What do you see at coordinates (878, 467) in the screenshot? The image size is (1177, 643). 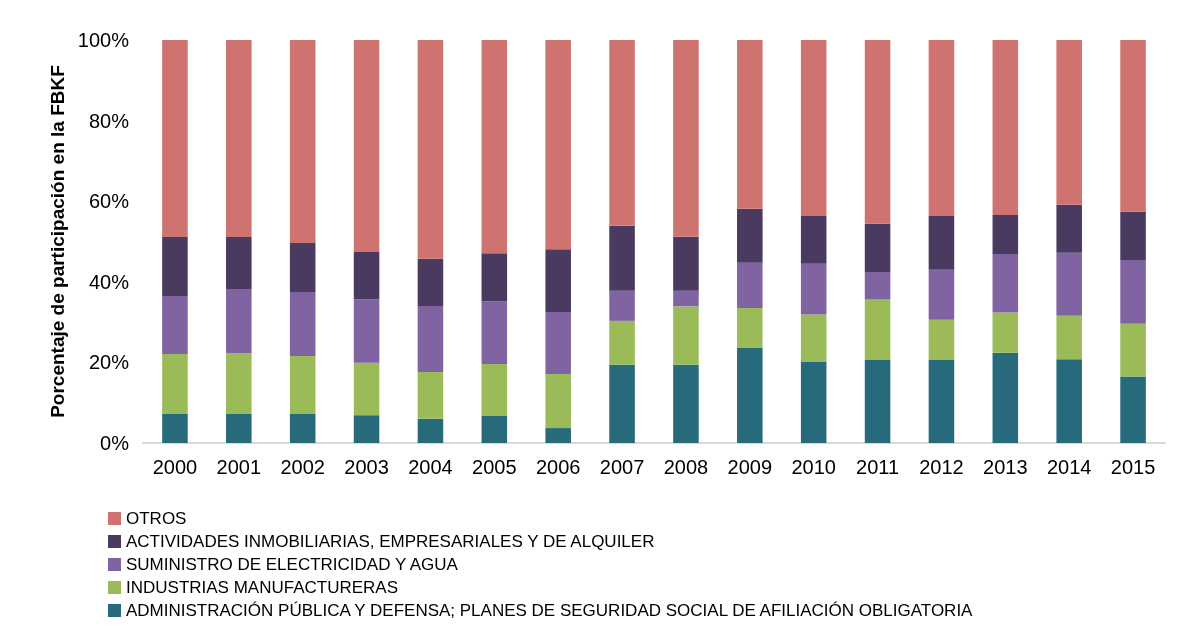 I see `x-tick-label: 2011` at bounding box center [878, 467].